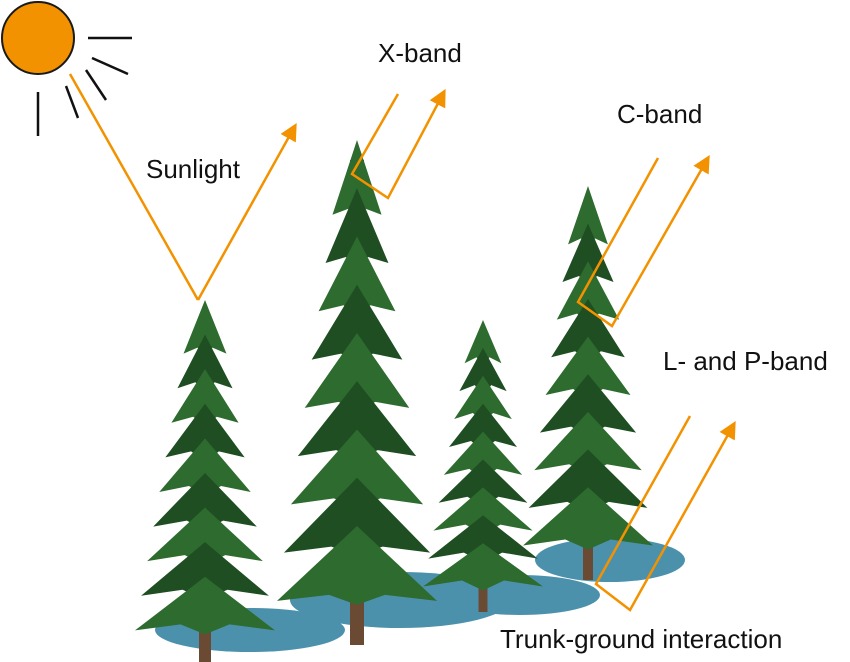  What do you see at coordinates (745, 361) in the screenshot?
I see `l-p-band-label: L- and P-band` at bounding box center [745, 361].